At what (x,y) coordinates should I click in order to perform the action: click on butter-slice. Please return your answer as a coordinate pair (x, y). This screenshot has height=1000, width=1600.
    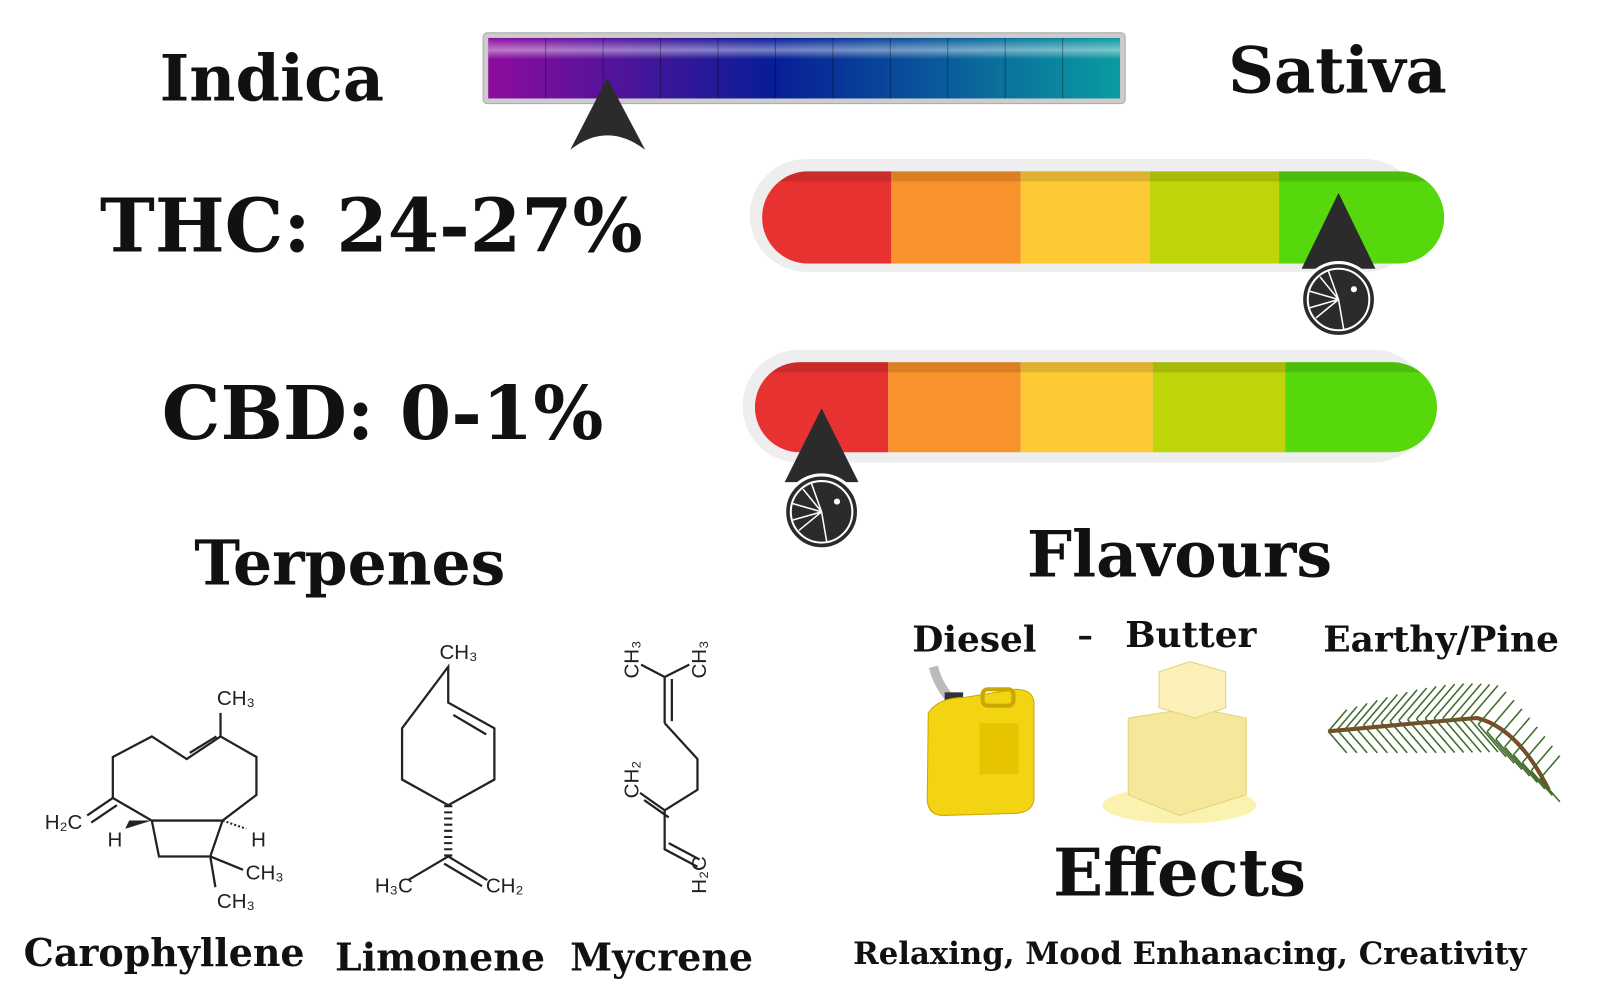
    Looking at the image, I should click on (1192, 690).